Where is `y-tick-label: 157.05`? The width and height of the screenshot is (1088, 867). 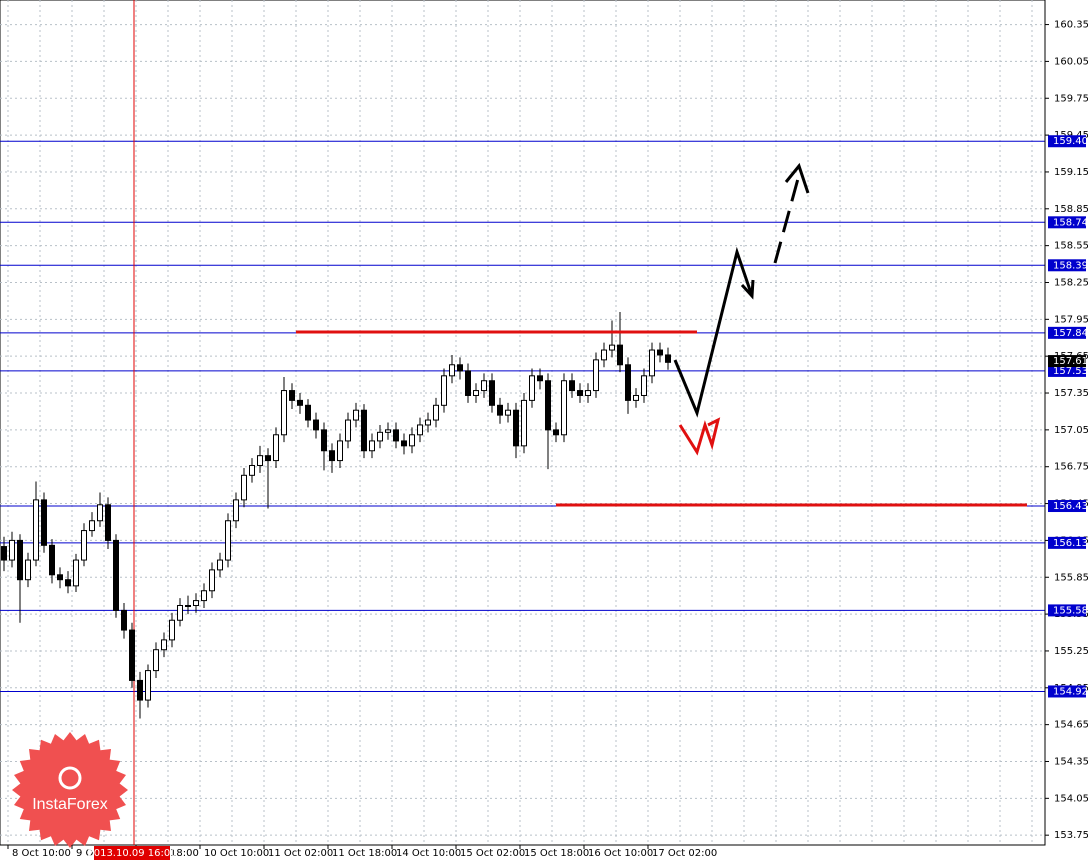
y-tick-label: 157.05 is located at coordinates (1071, 430).